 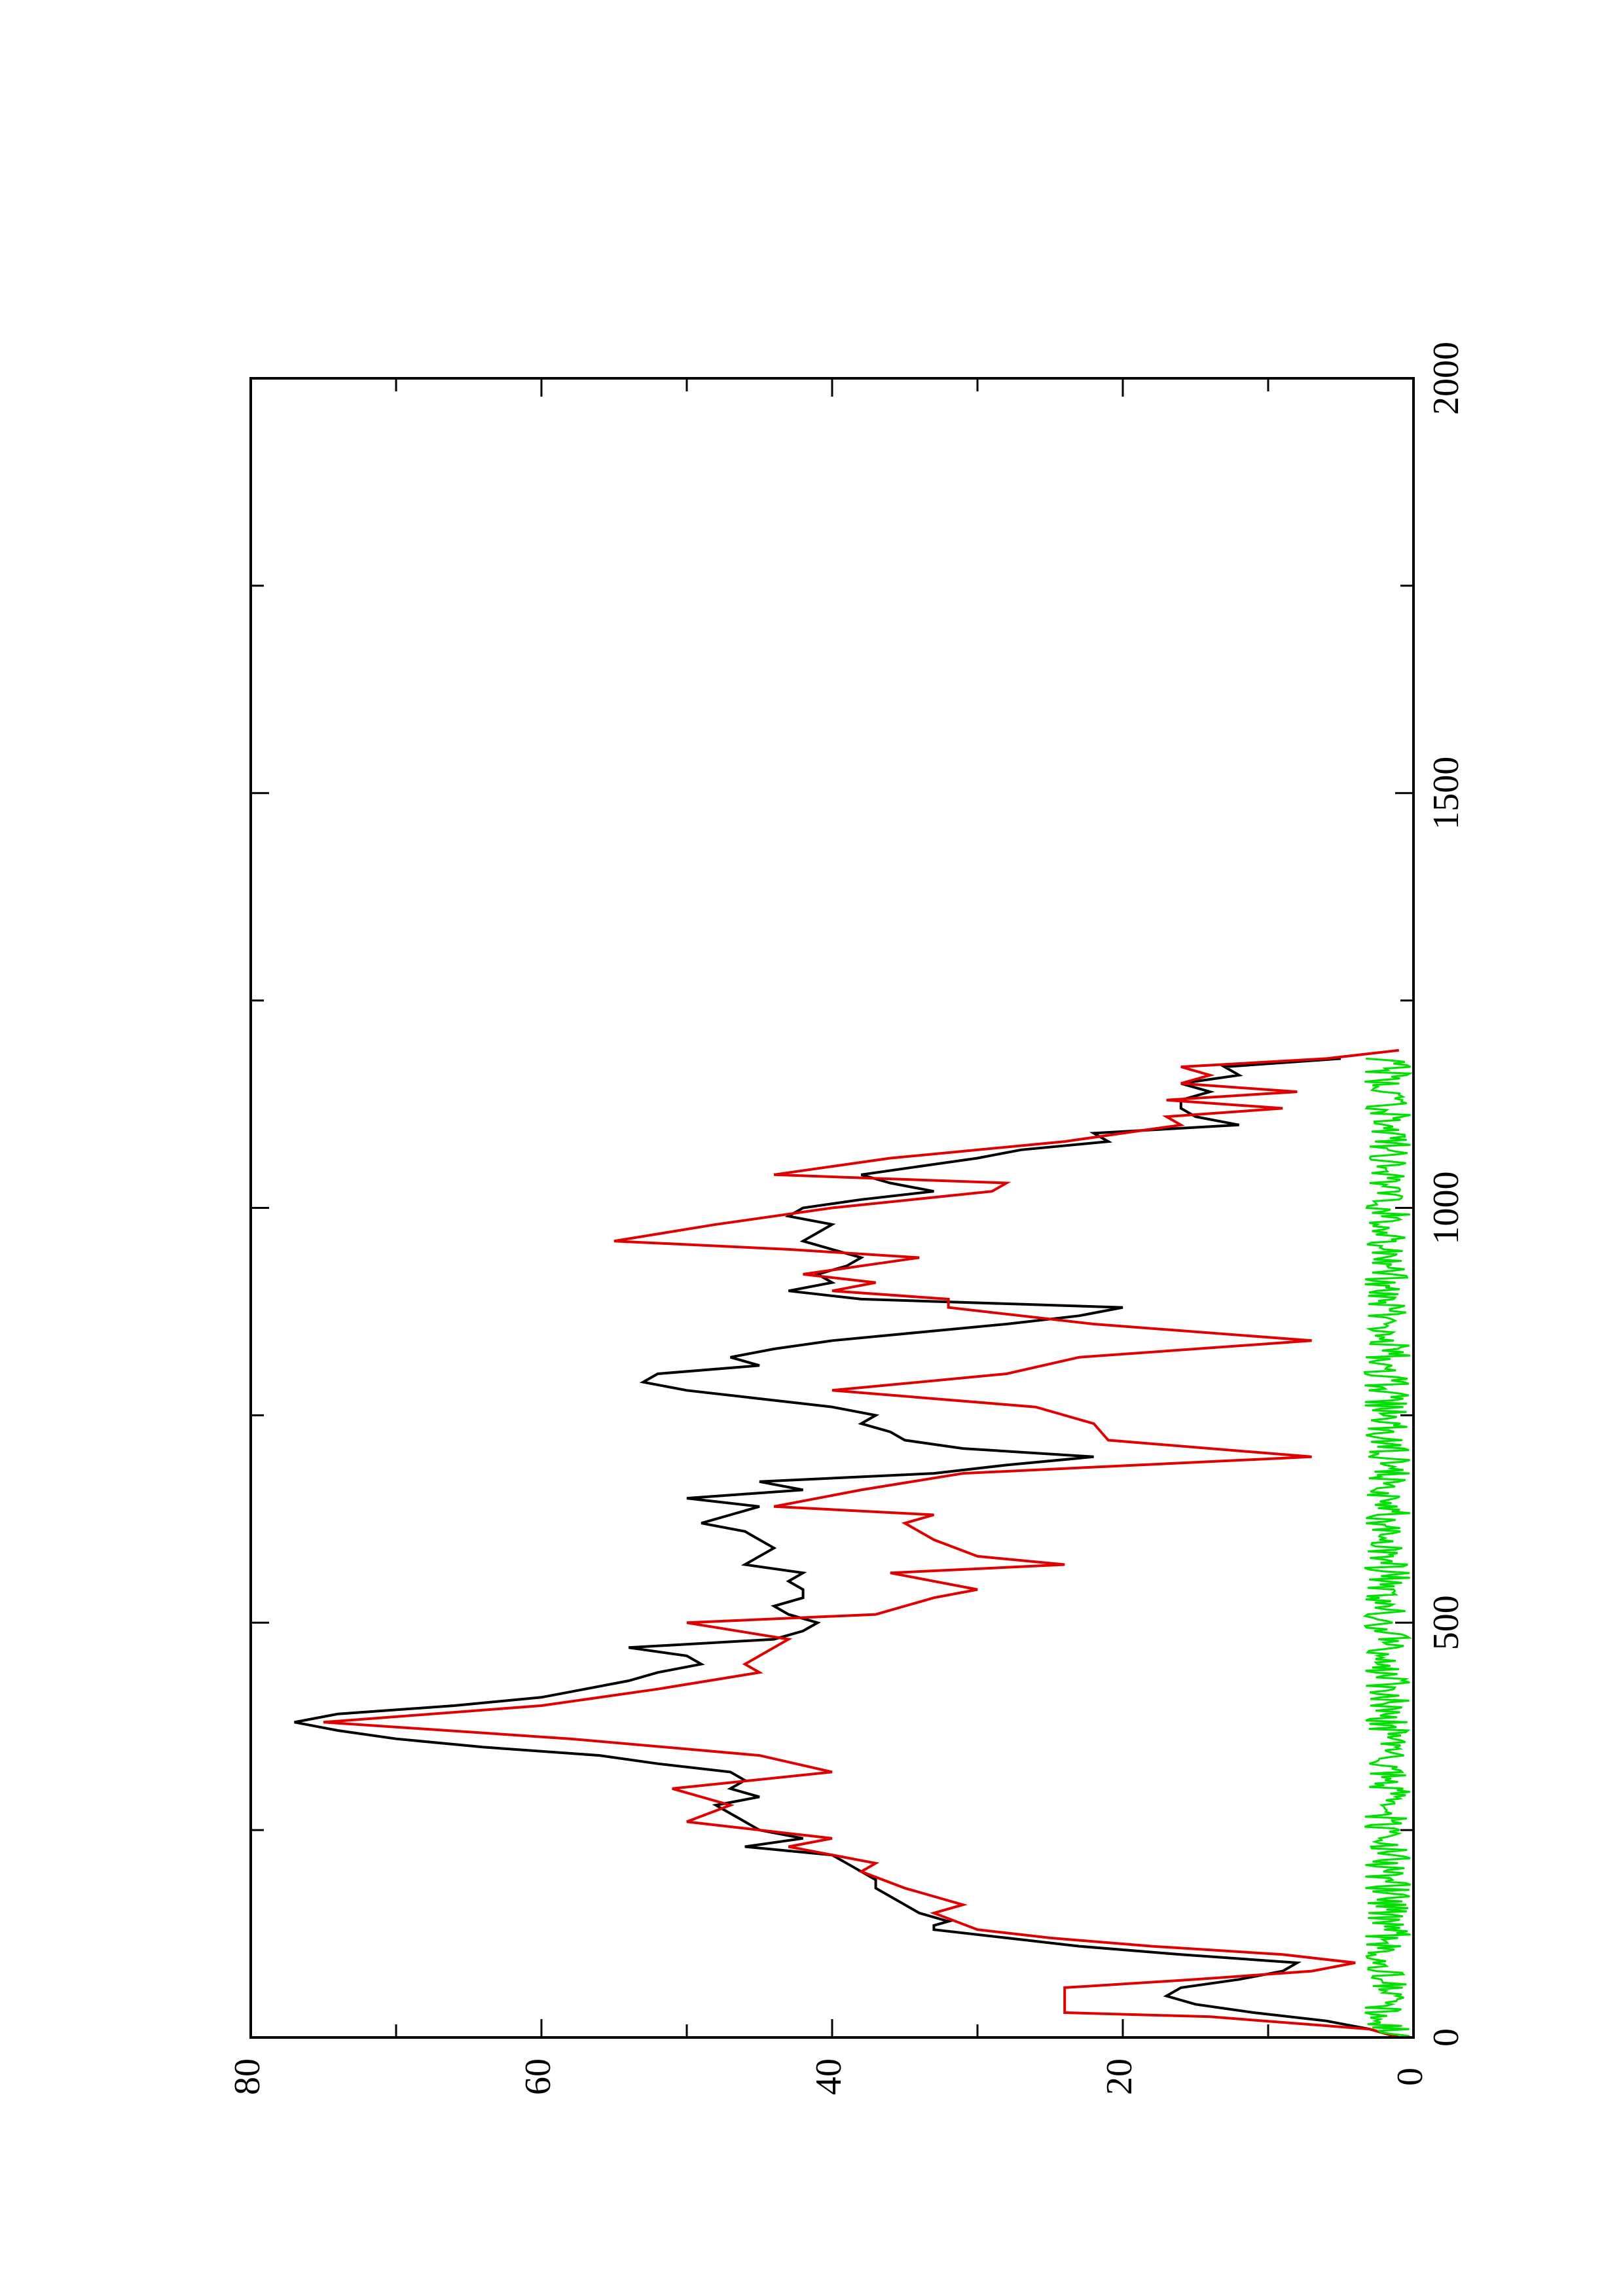 I want to click on x-tick-label: 2000, so click(x=1446, y=378).